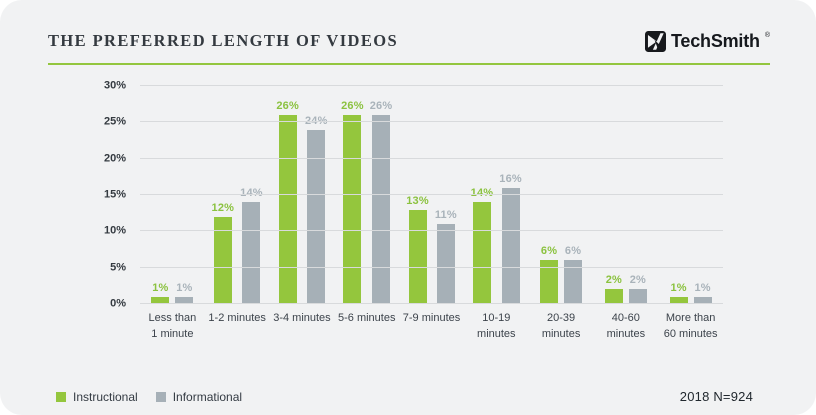 The image size is (816, 415). I want to click on y-axis-tick-label: 0%, so click(118, 303).